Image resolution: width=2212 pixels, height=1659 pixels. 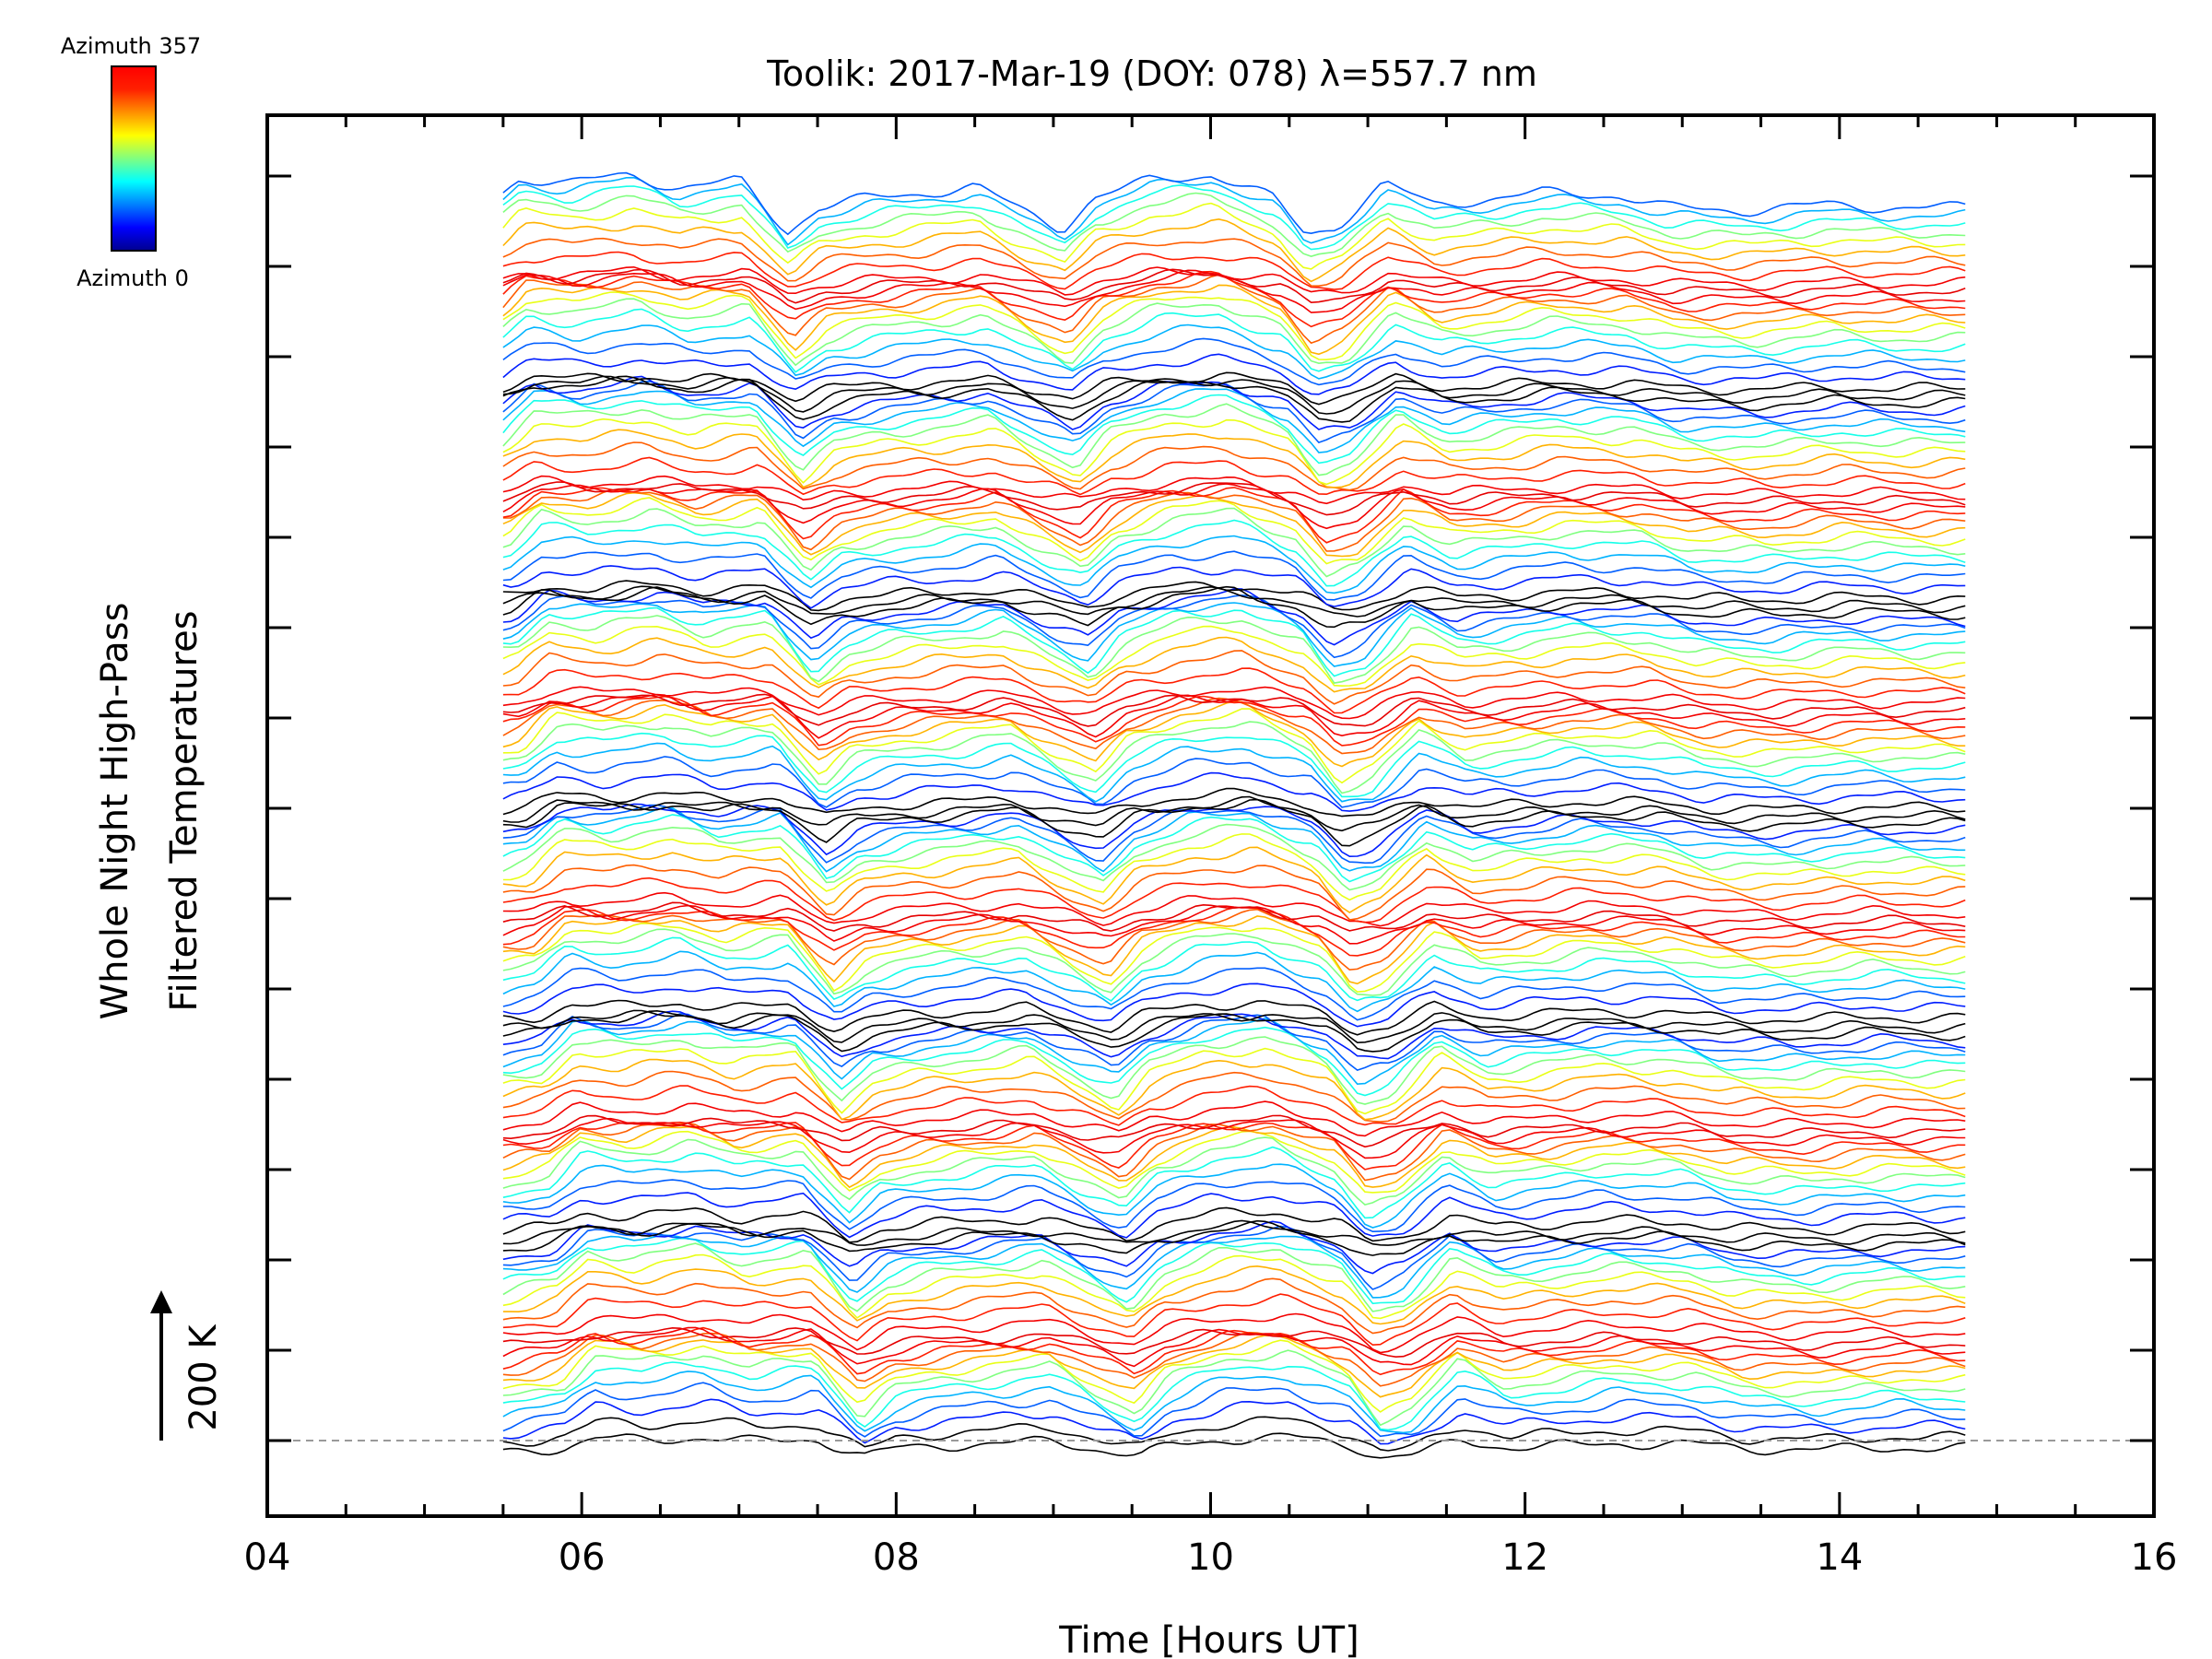 I want to click on x-tick-label: 10, so click(x=1210, y=1557).